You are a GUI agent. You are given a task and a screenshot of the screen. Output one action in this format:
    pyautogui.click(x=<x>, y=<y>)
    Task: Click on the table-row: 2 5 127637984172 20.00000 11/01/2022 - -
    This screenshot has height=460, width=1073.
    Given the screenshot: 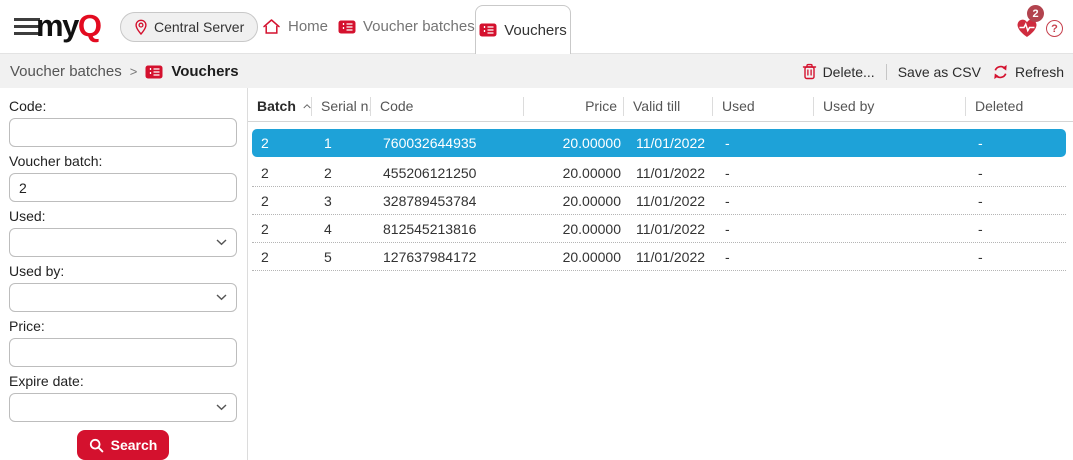 What is the action you would take?
    pyautogui.click(x=659, y=257)
    